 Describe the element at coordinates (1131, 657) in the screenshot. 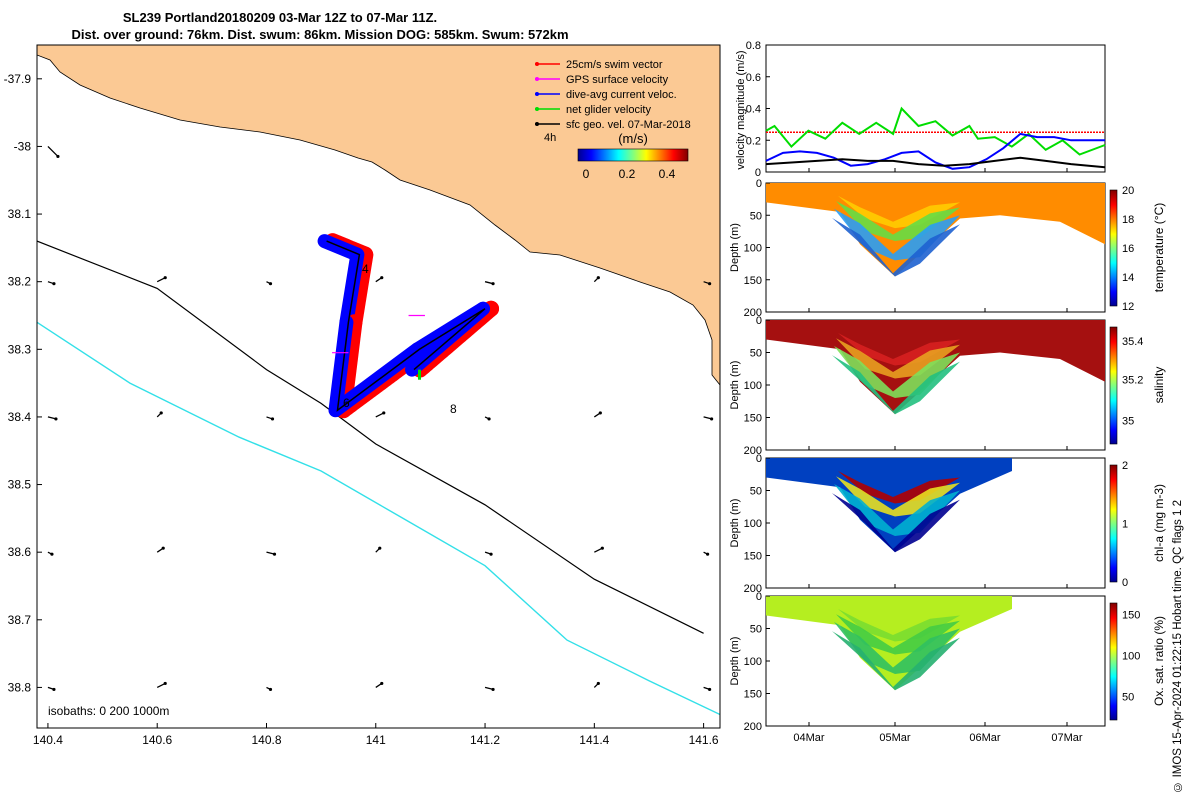

I see `colorbar-tick-label: 100` at that location.